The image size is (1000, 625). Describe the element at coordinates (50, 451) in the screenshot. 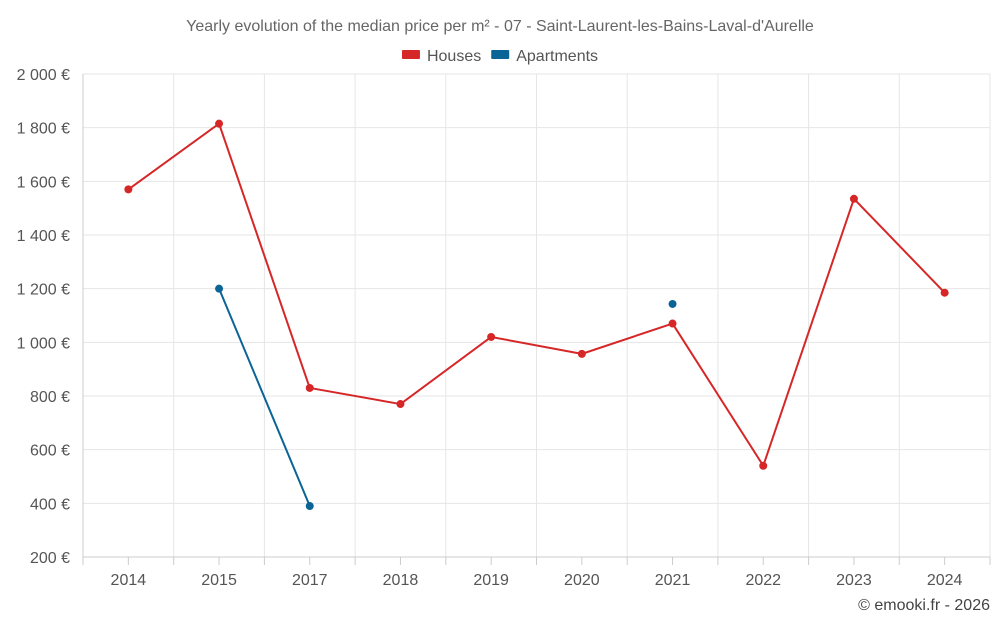

I see `y-tick-label: 600 €` at that location.